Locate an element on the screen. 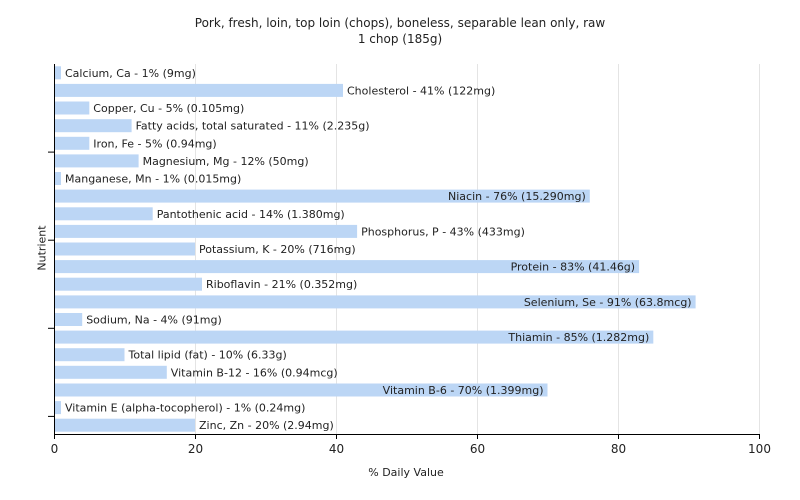  bar-label: Iron, Fe - 5% (0.94mg) is located at coordinates (154, 143).